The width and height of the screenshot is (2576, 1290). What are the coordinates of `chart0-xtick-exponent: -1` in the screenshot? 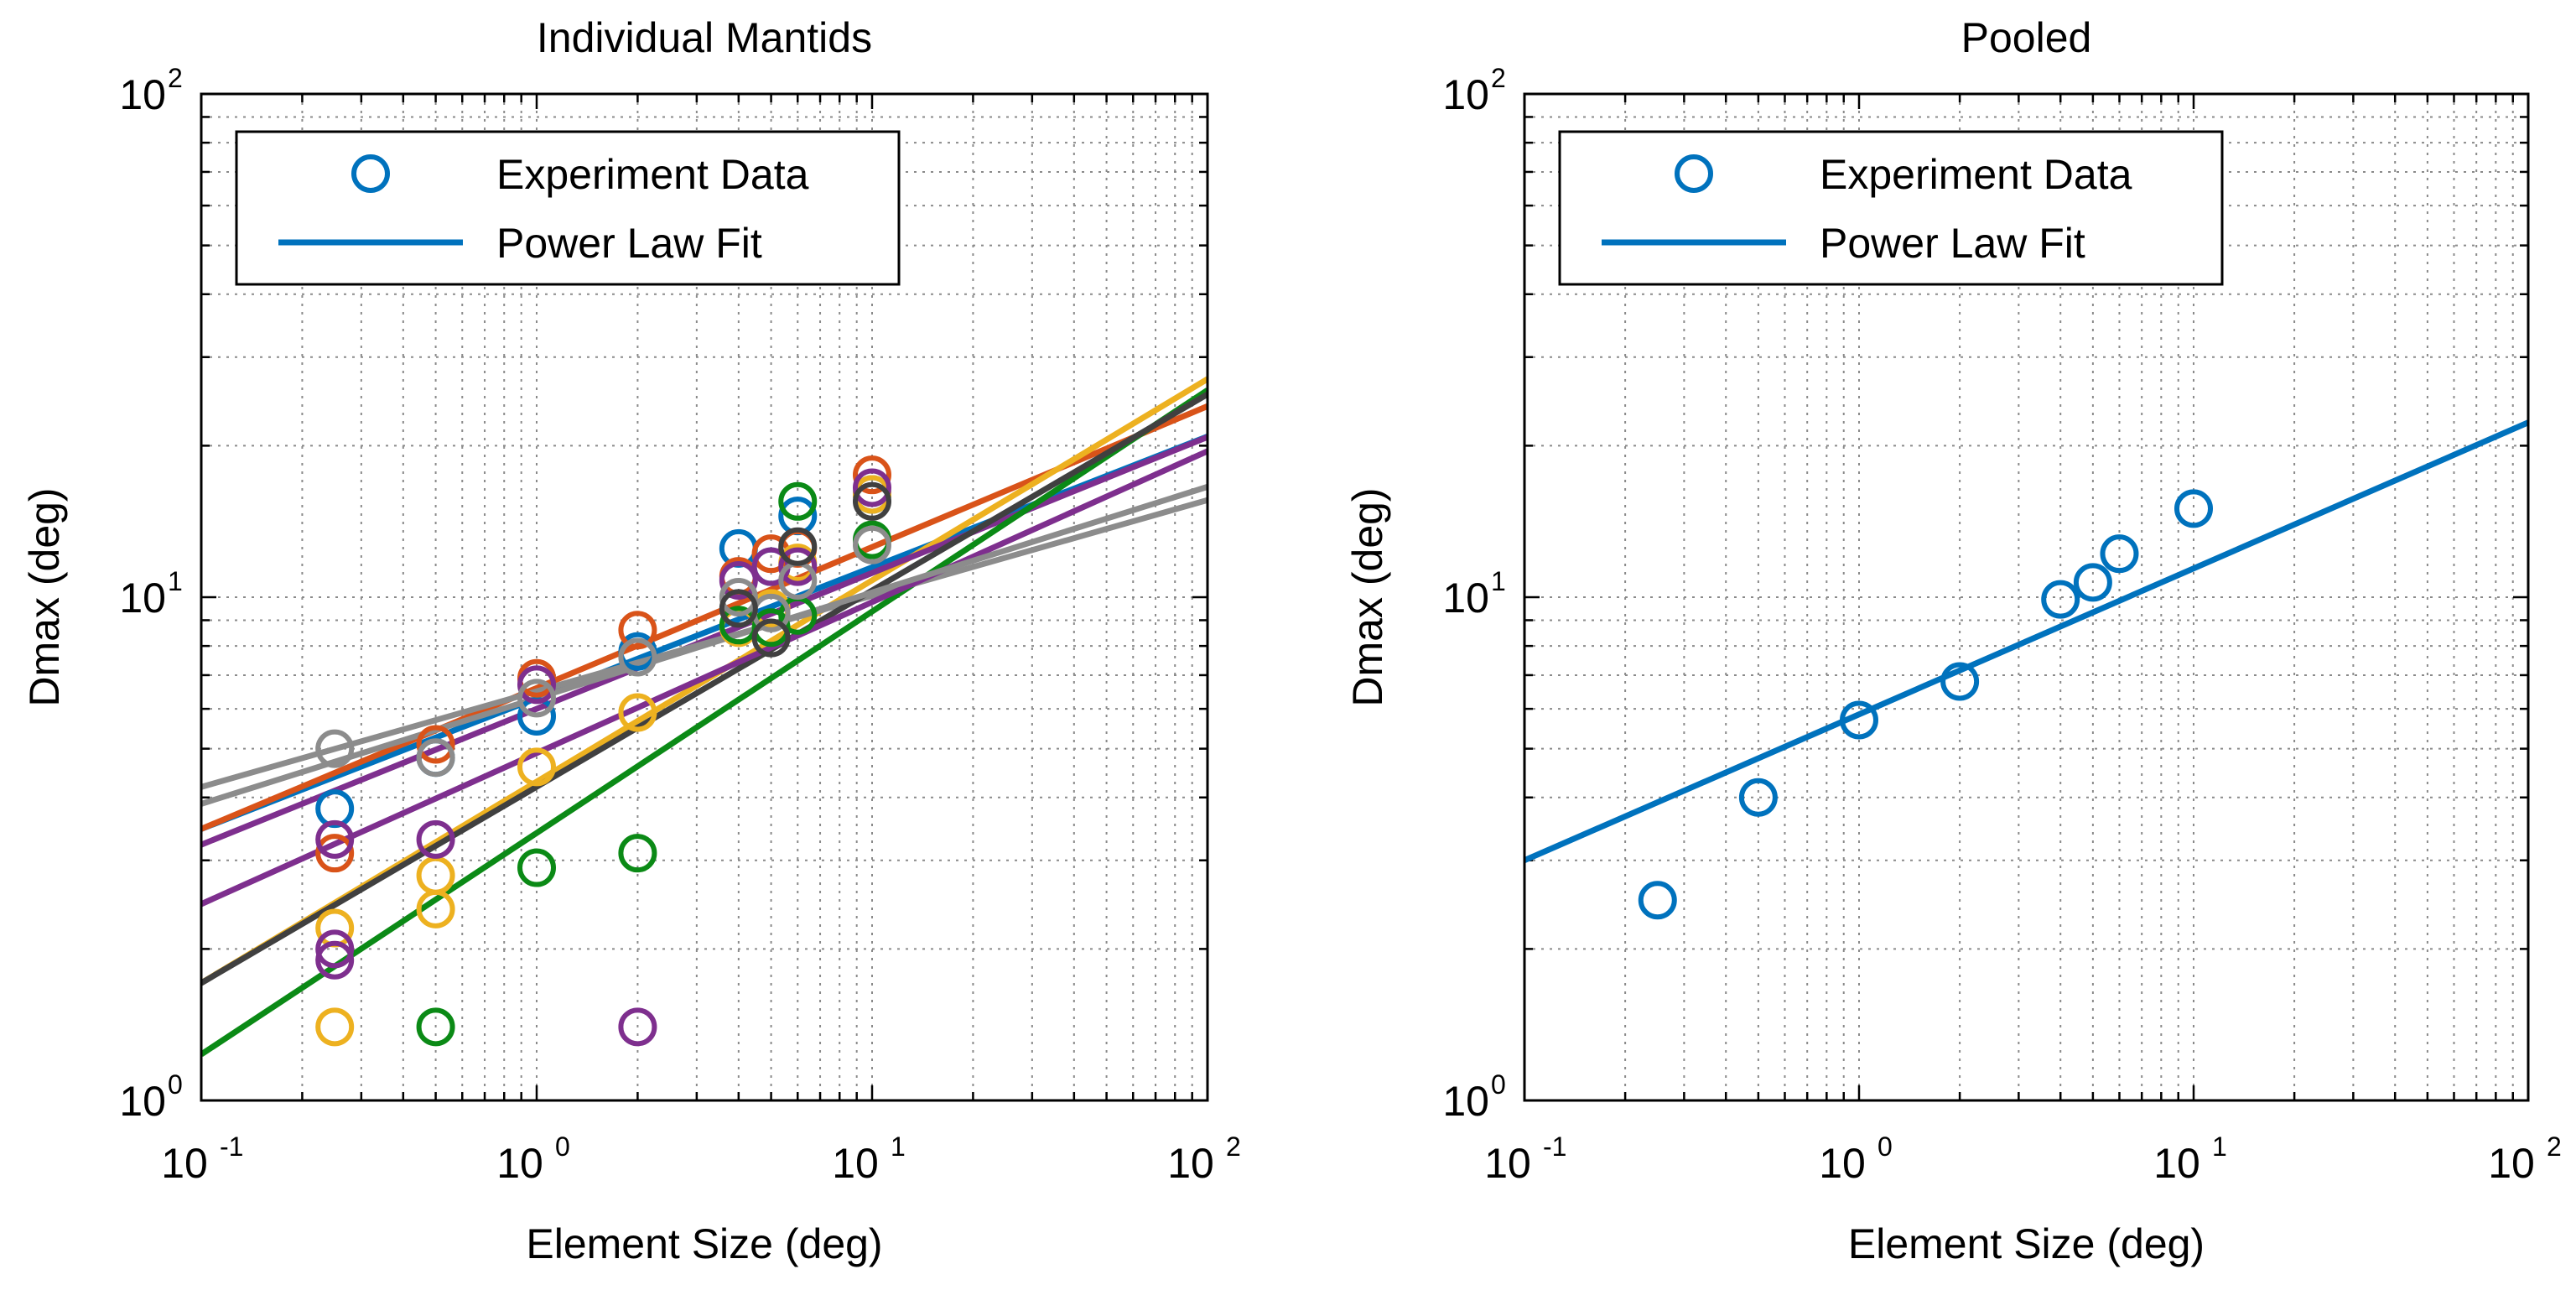 It's located at (231, 1146).